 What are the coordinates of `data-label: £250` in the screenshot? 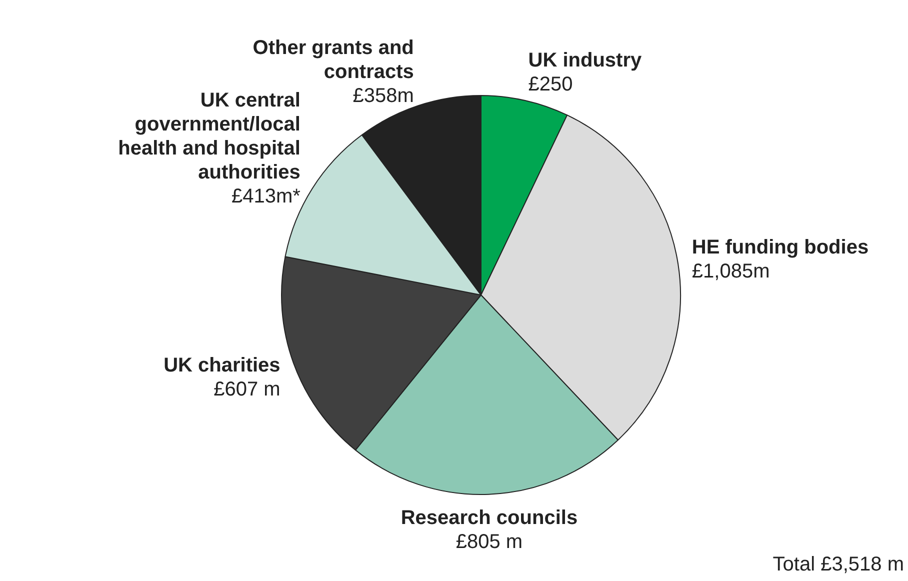 It's located at (550, 84).